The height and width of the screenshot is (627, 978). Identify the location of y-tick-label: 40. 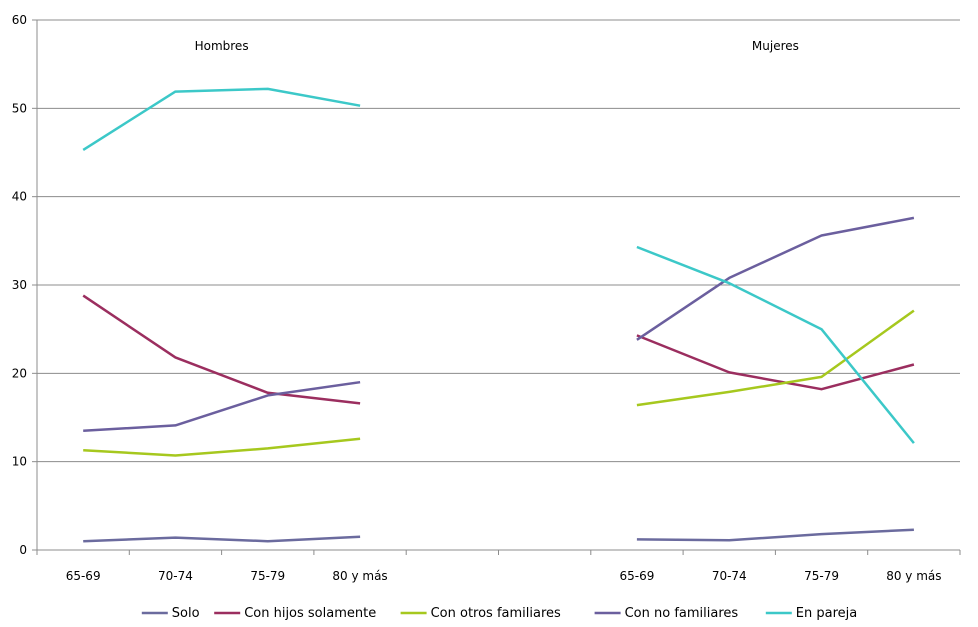
(19, 197).